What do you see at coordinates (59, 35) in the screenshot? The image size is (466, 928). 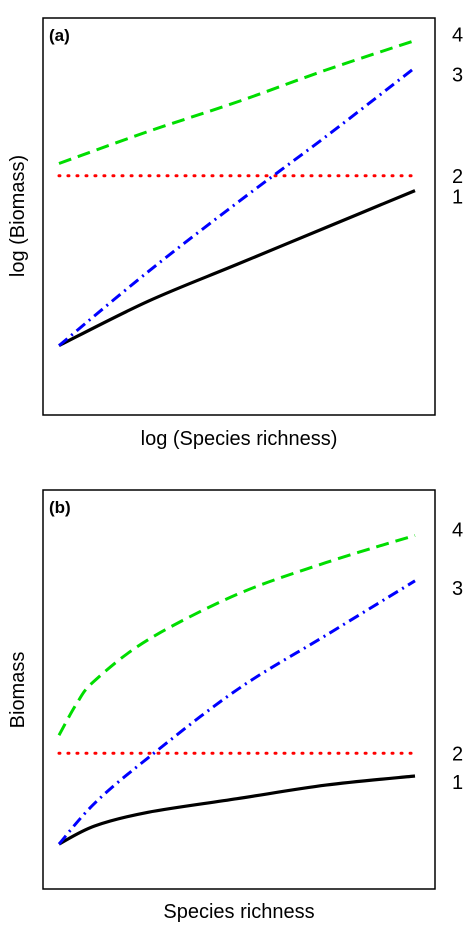 I see `panel-label: (a)` at bounding box center [59, 35].